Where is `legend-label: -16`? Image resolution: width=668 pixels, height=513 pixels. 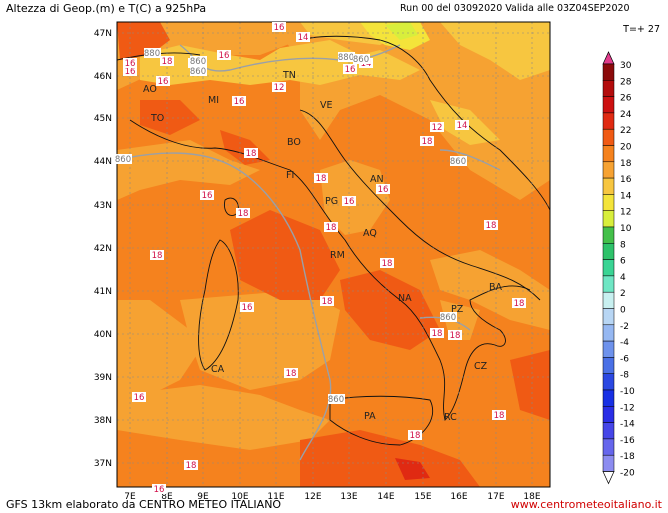
legend-label: -16 is located at coordinates (627, 441).